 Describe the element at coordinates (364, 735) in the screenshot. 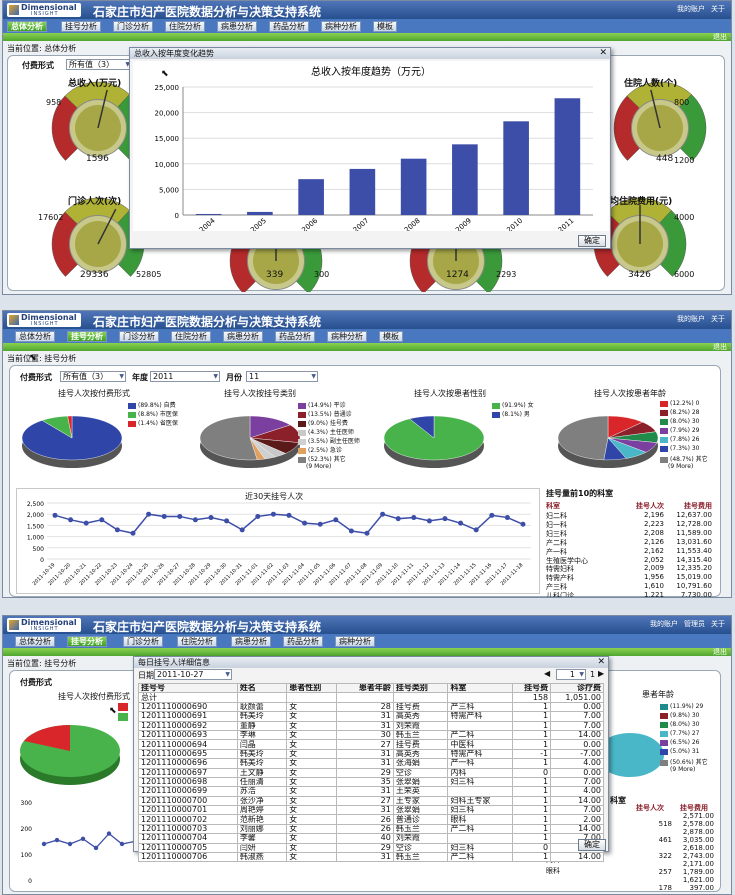

I see `table-cell: 30` at that location.